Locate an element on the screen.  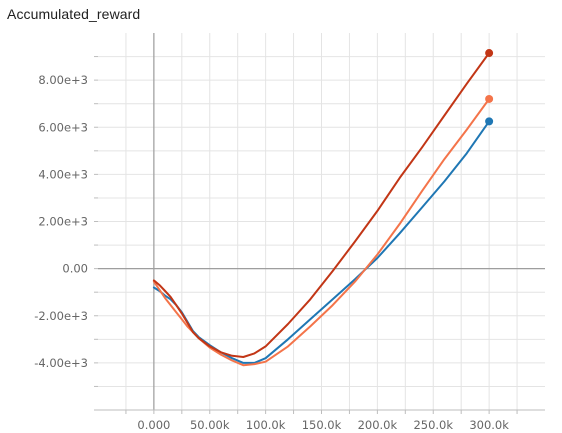
x-tick-label: 0.000 is located at coordinates (153, 425).